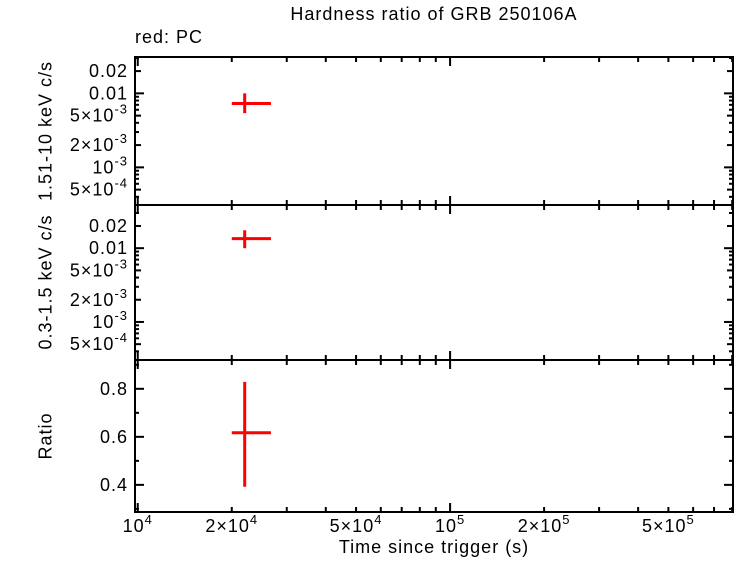  Describe the element at coordinates (434, 14) in the screenshot. I see `chart-title: Hardness ratio of GRB 250106A` at that location.